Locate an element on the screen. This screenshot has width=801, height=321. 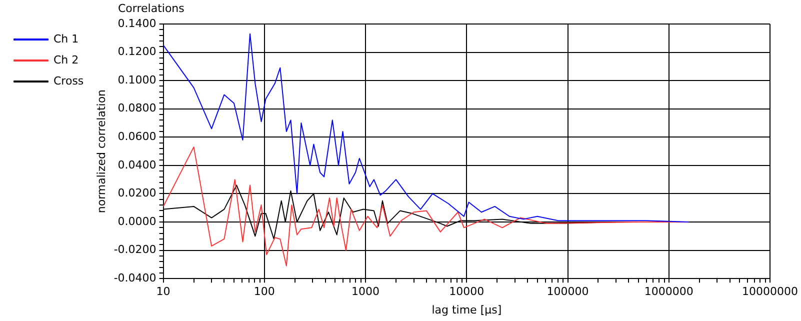
x-tick-label: 100000 is located at coordinates (567, 291).